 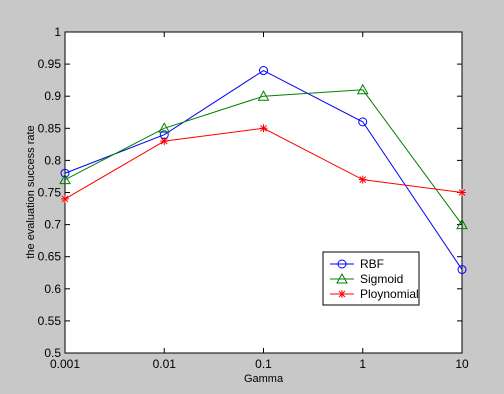 I want to click on legend-marker-sigmoid, so click(x=342, y=278).